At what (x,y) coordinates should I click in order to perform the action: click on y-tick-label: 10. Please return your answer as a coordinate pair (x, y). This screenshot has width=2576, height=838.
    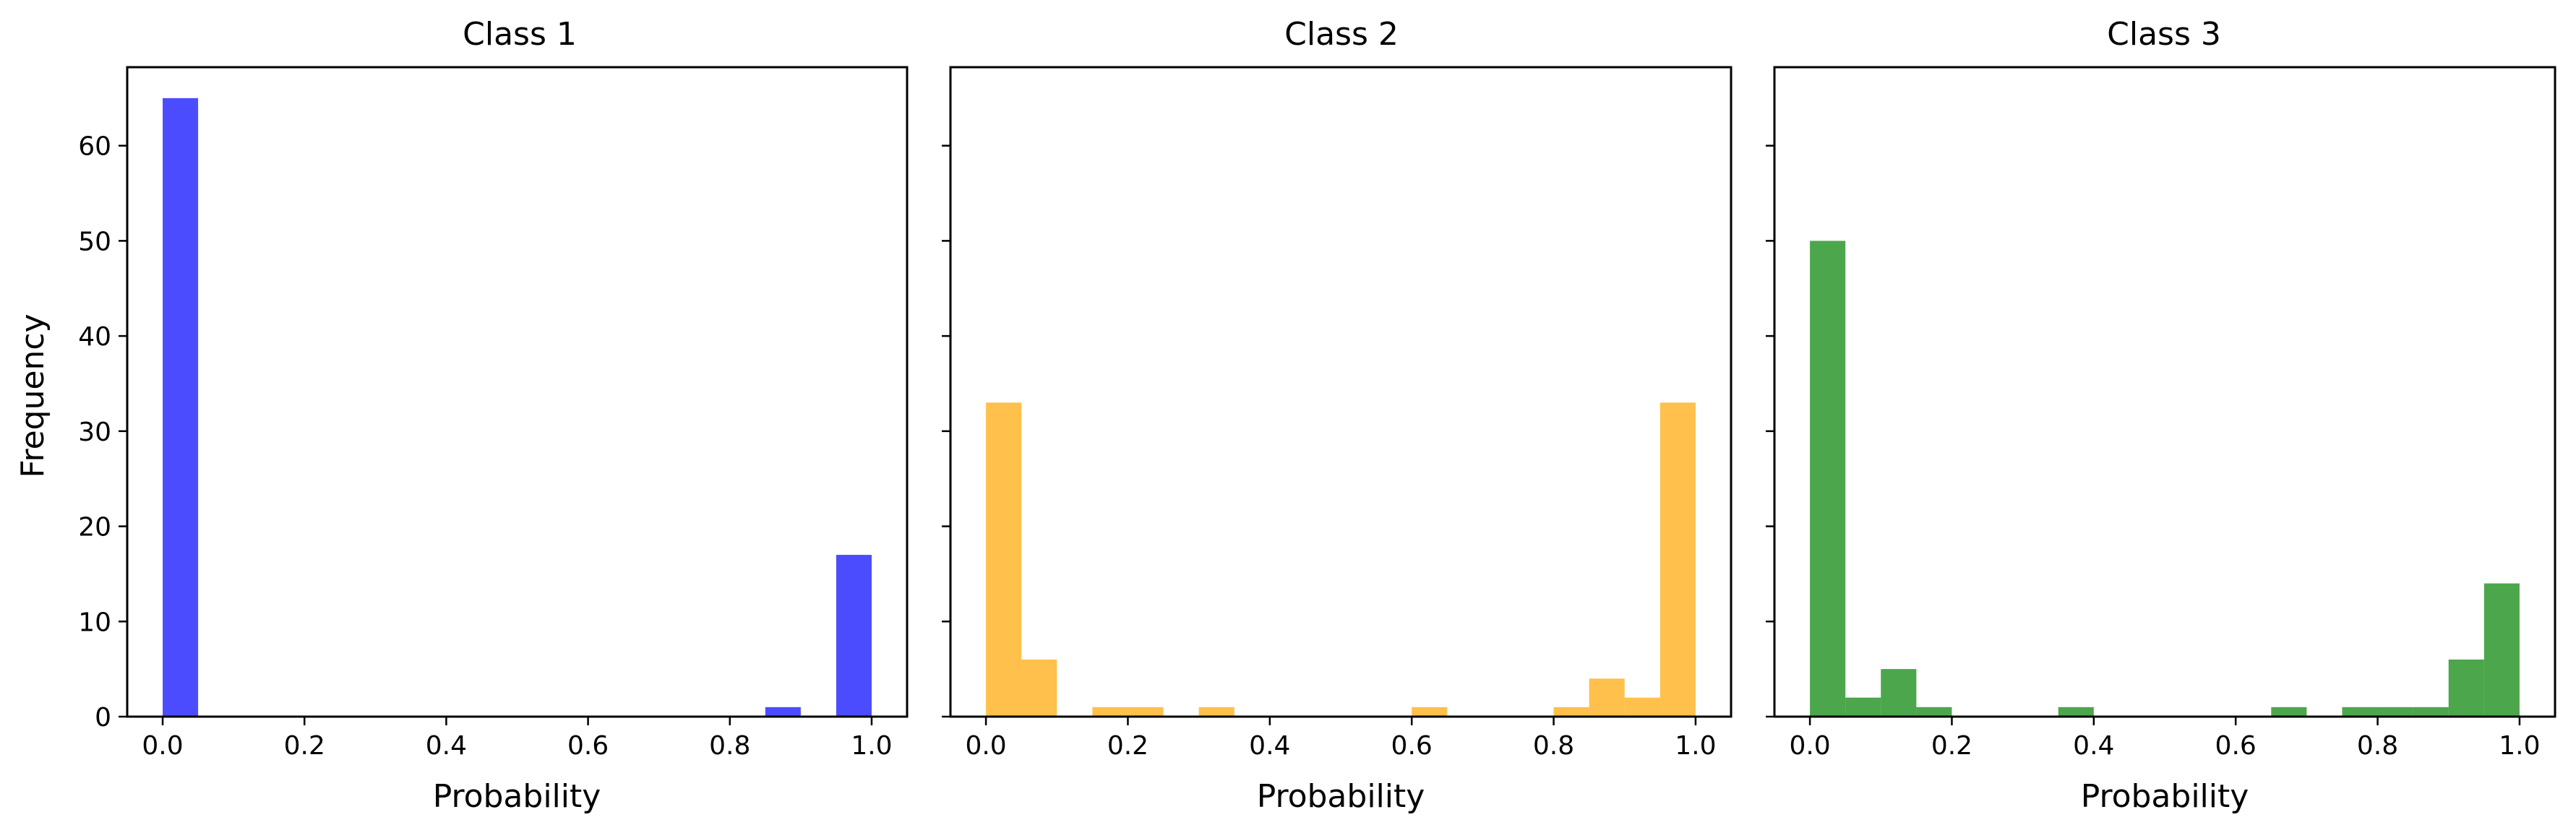
    Looking at the image, I should click on (95, 622).